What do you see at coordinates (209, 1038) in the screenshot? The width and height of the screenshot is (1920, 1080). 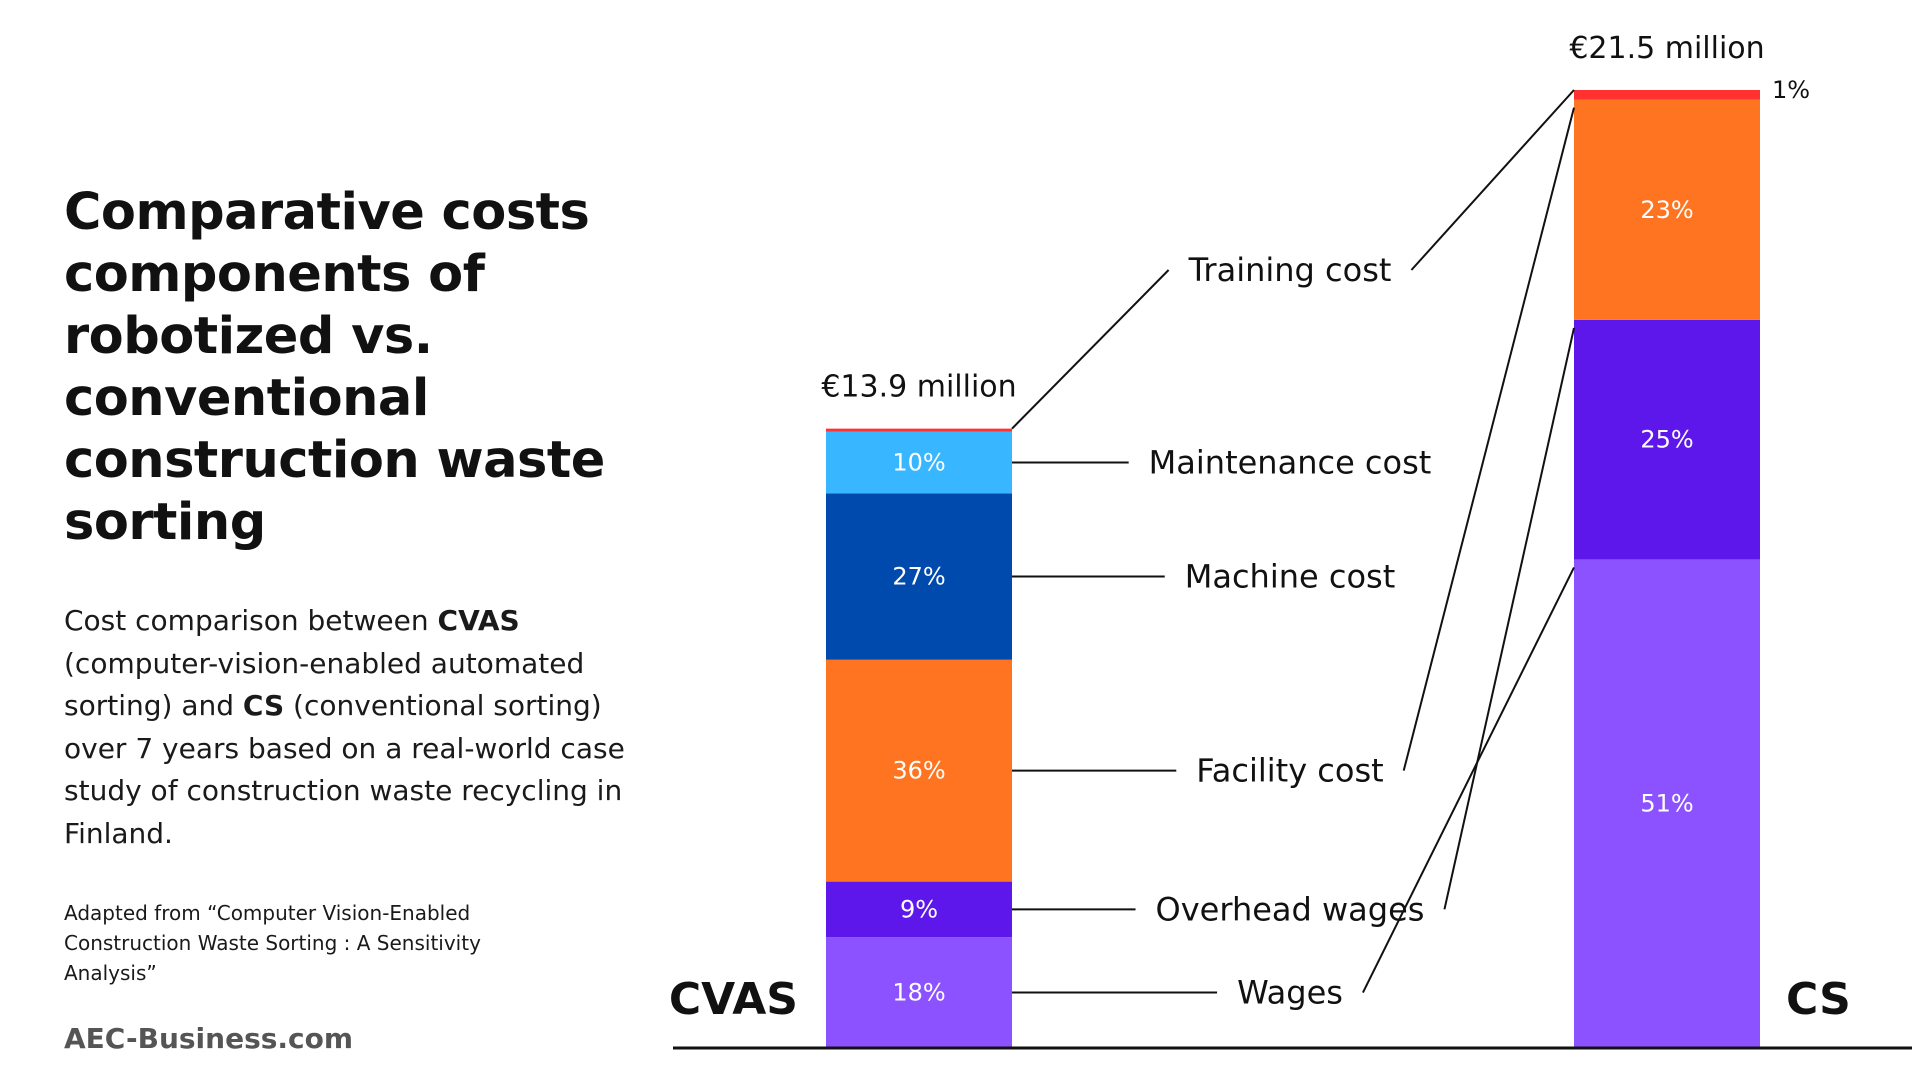 I see `brand-footer: AEC-Business.com` at bounding box center [209, 1038].